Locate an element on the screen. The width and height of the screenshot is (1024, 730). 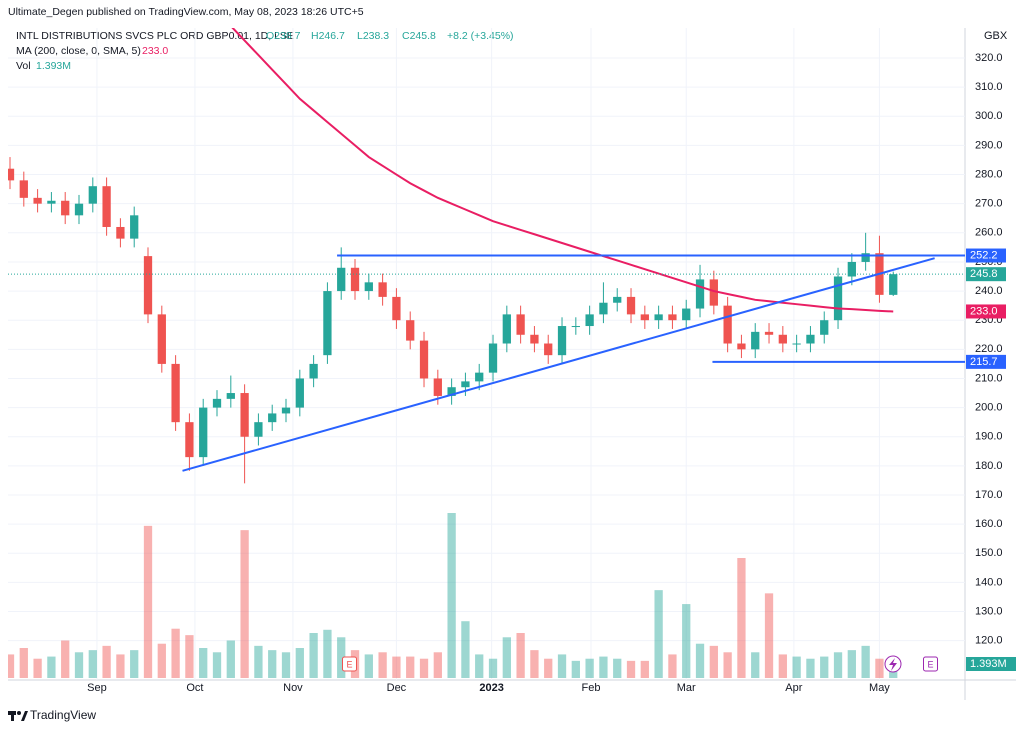
y-tick-label: 130.0 is located at coordinates (989, 611).